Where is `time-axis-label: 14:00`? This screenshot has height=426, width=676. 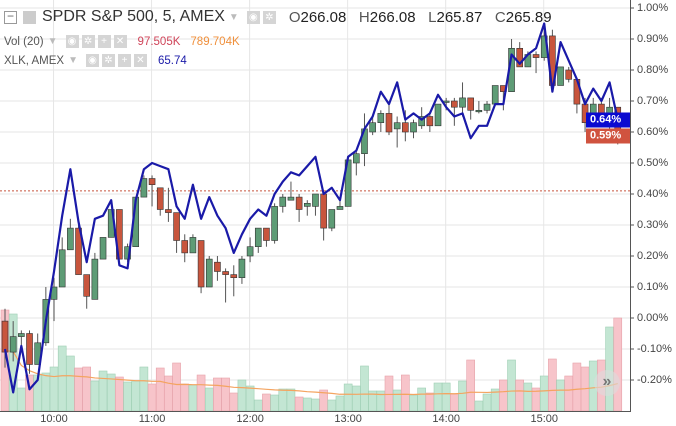
time-axis-label: 14:00 is located at coordinates (446, 419).